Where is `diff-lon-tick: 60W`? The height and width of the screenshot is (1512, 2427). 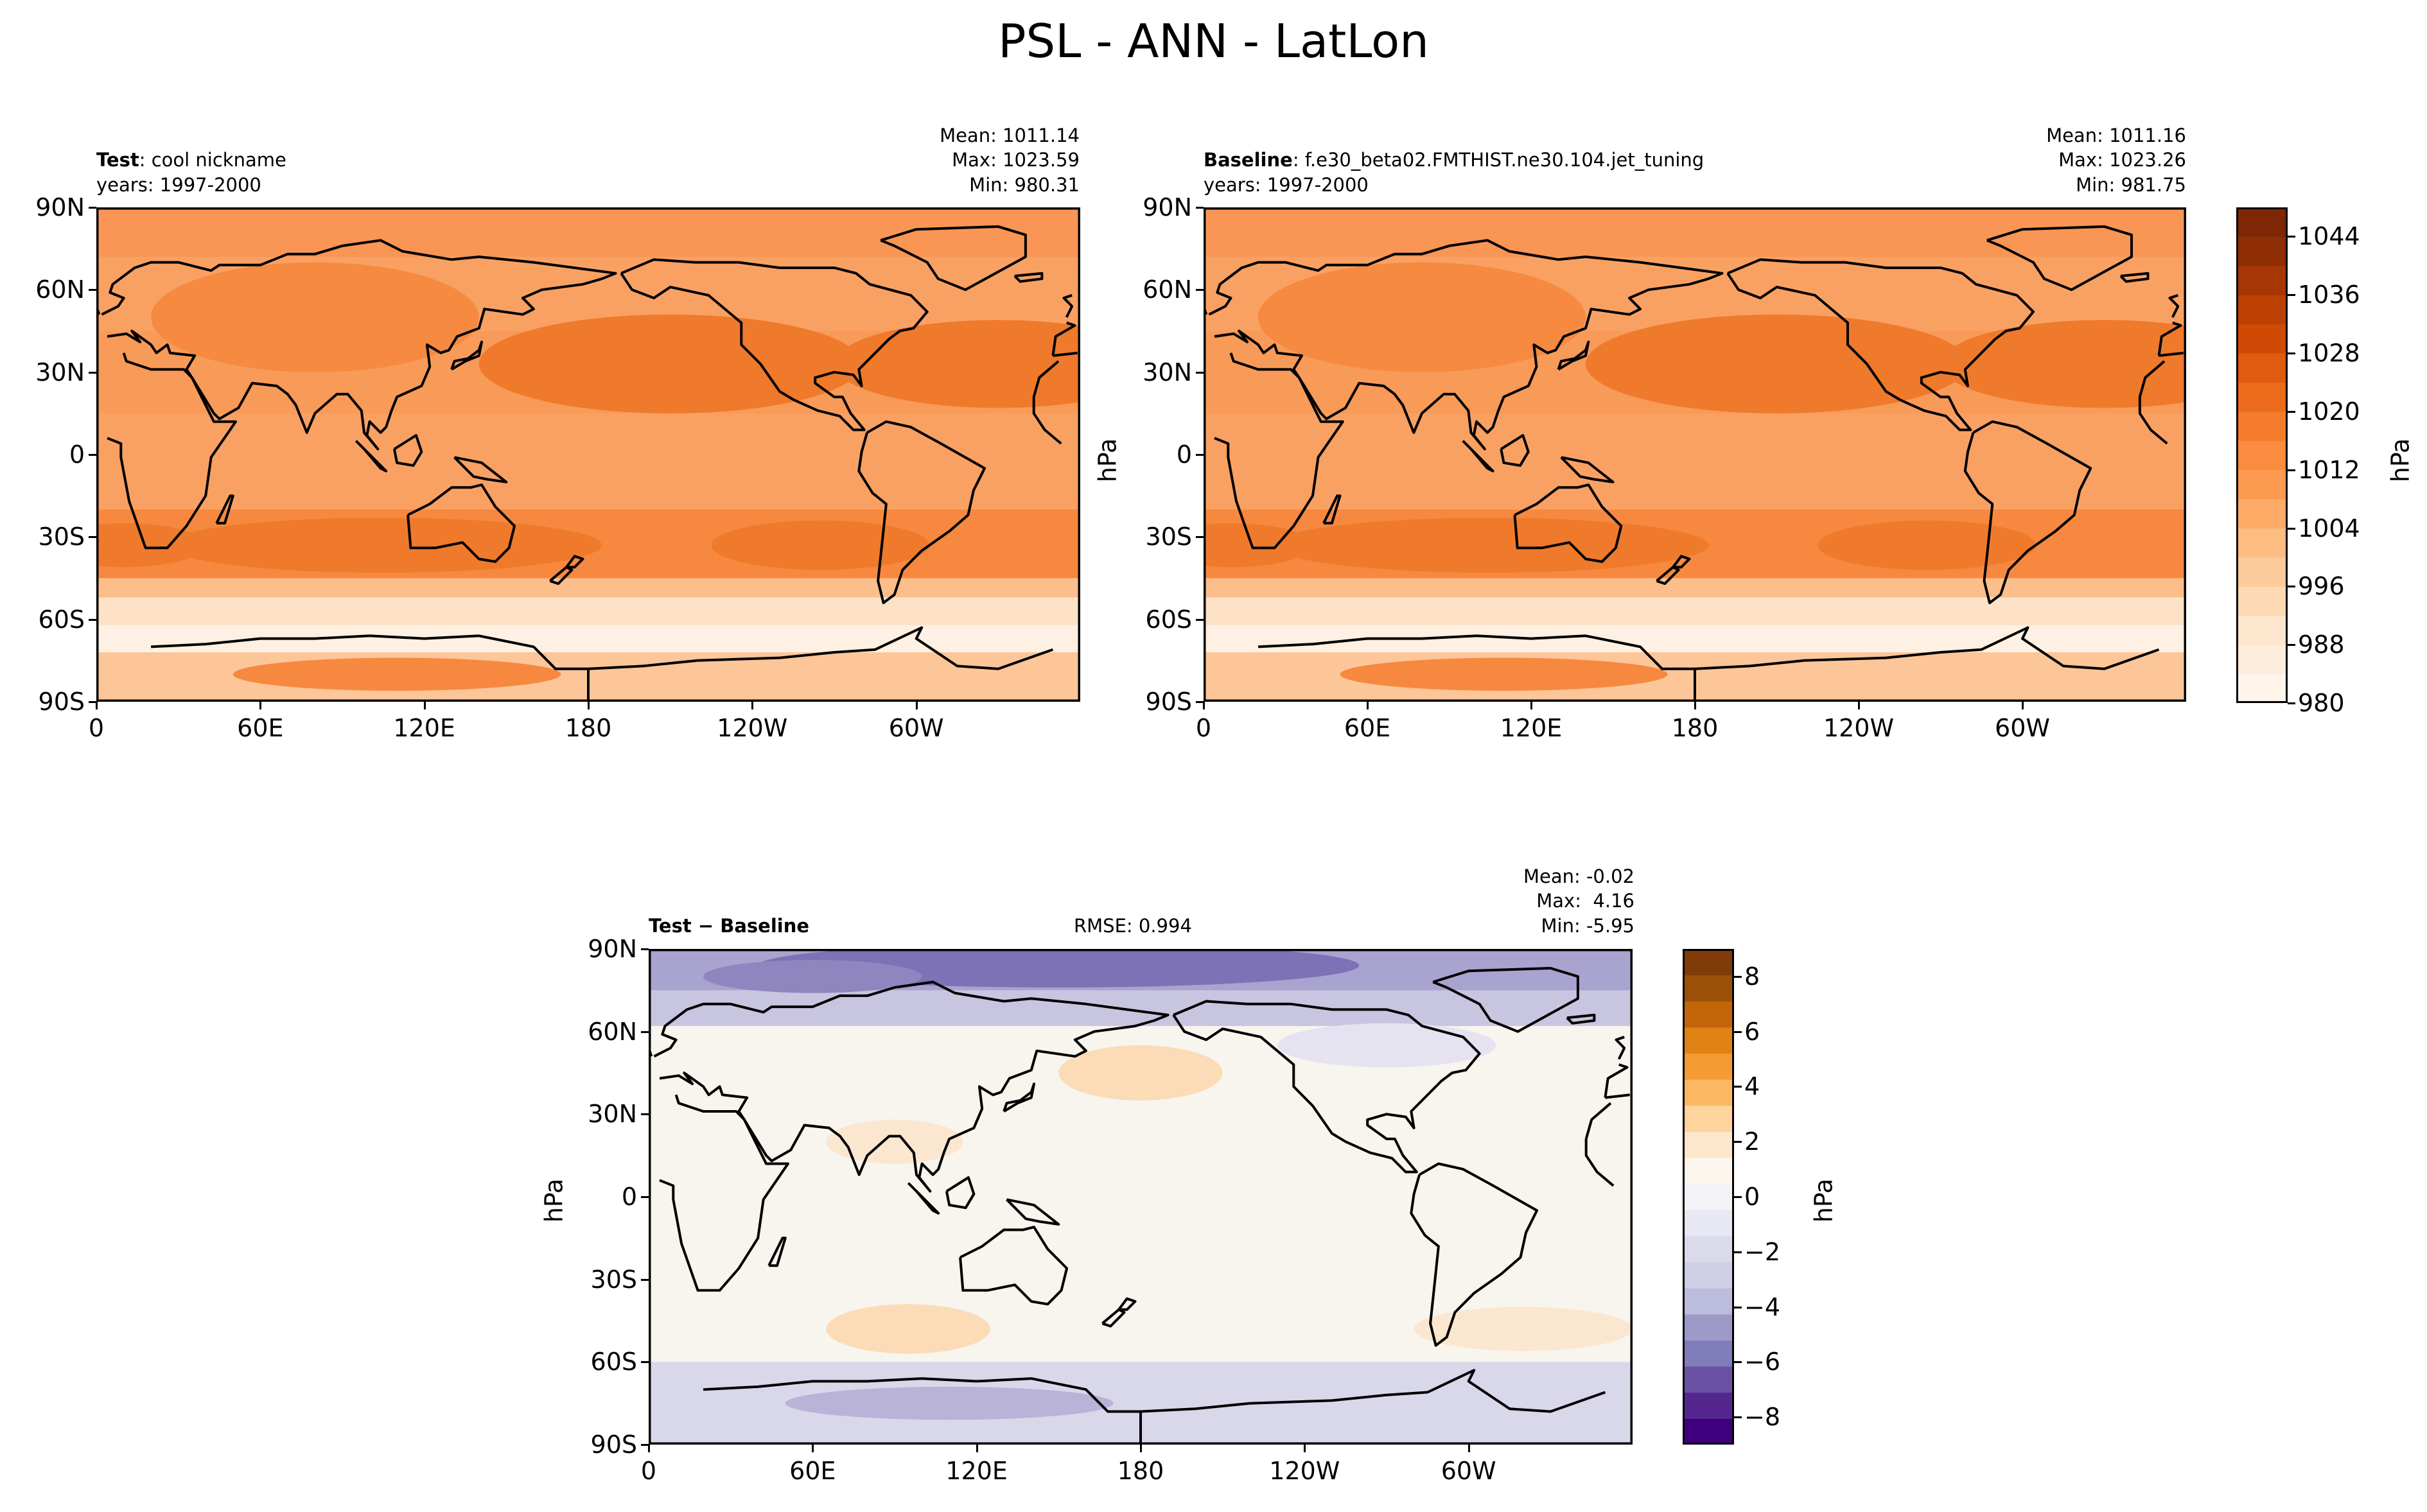
diff-lon-tick: 60W is located at coordinates (1468, 1471).